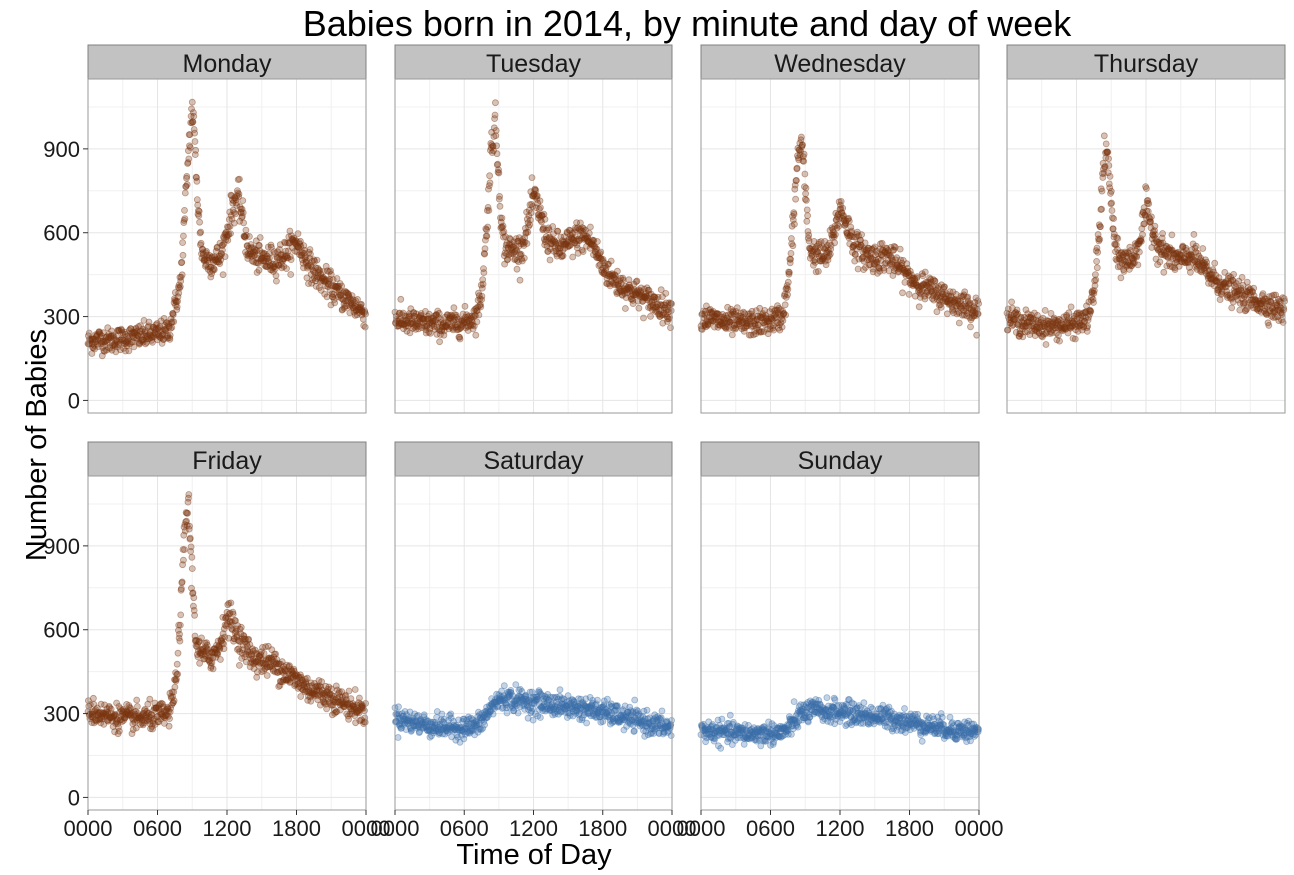 The image size is (1294, 875). What do you see at coordinates (61, 630) in the screenshot?
I see `y-tick-label: 600` at bounding box center [61, 630].